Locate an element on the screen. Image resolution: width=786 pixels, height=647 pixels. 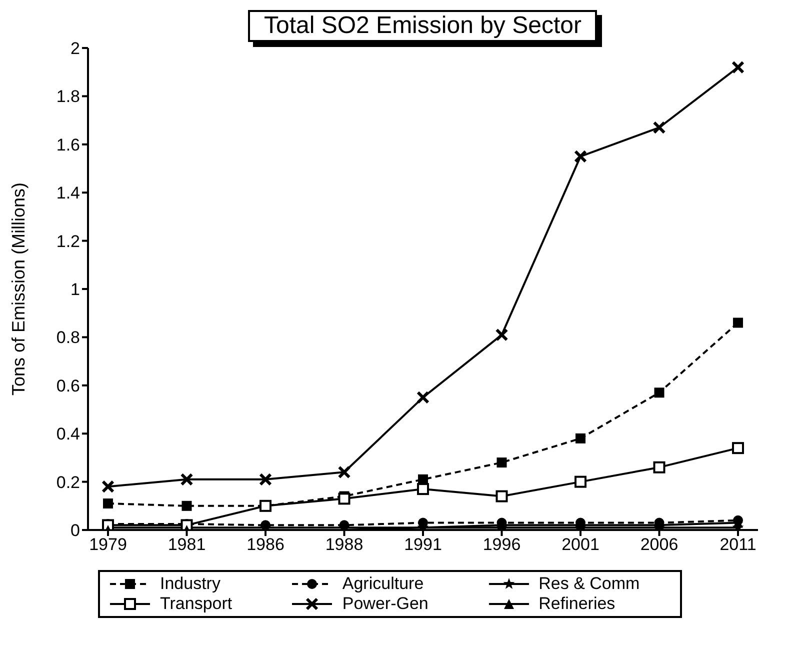
y-tick-label: 1.2 is located at coordinates (68, 241).